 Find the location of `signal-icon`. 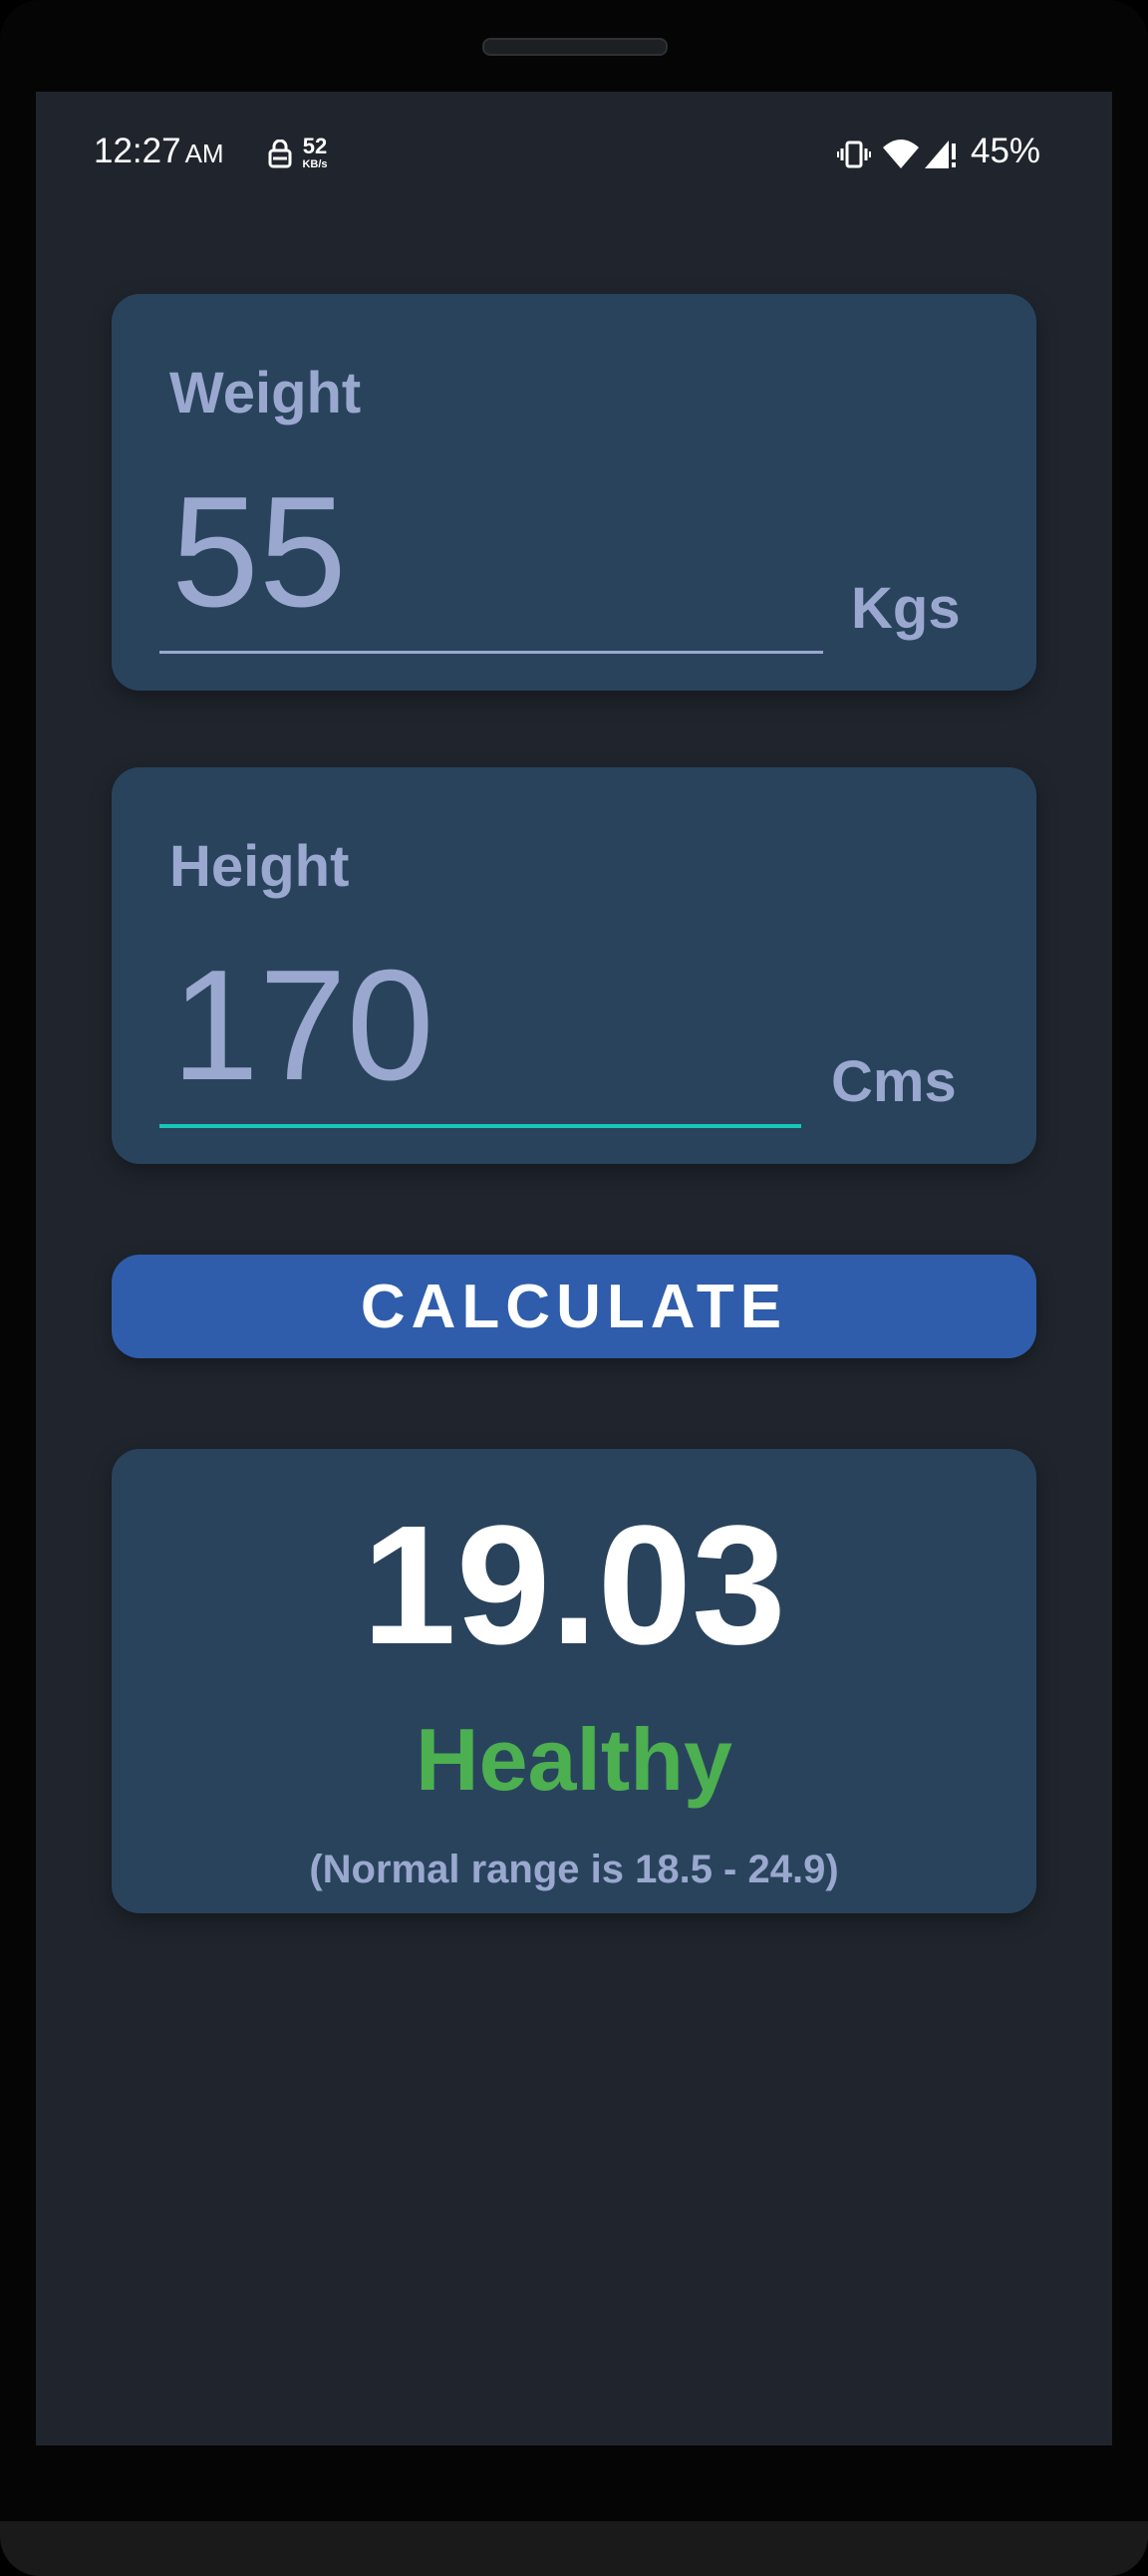

signal-icon is located at coordinates (940, 156).